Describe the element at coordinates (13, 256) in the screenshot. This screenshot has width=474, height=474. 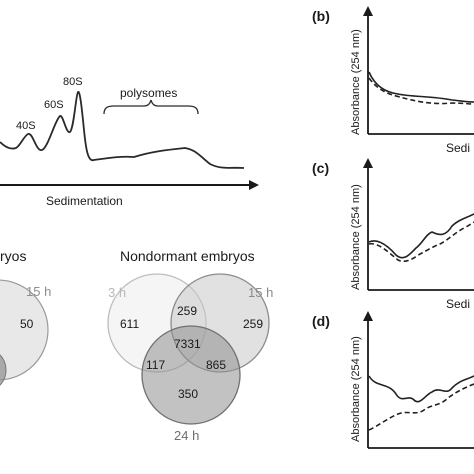
I see `venn-left-title: ryos` at that location.